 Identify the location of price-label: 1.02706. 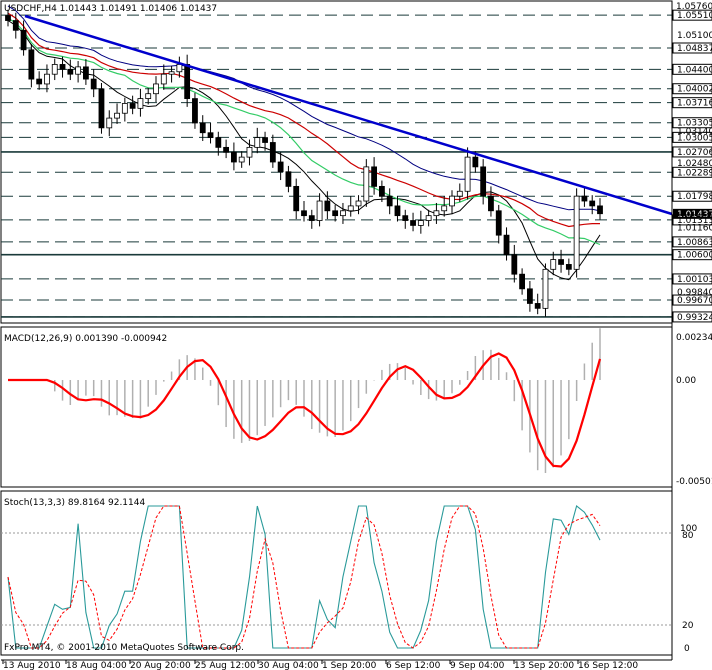
(694, 153).